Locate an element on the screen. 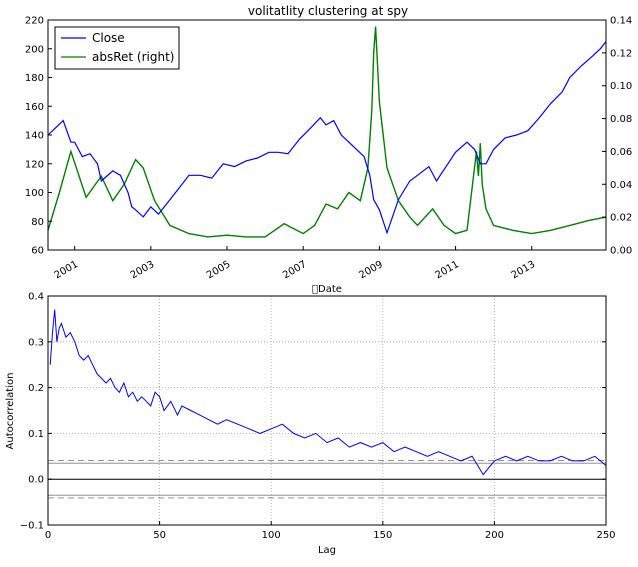  right-tick-label: 0.14 is located at coordinates (621, 21).